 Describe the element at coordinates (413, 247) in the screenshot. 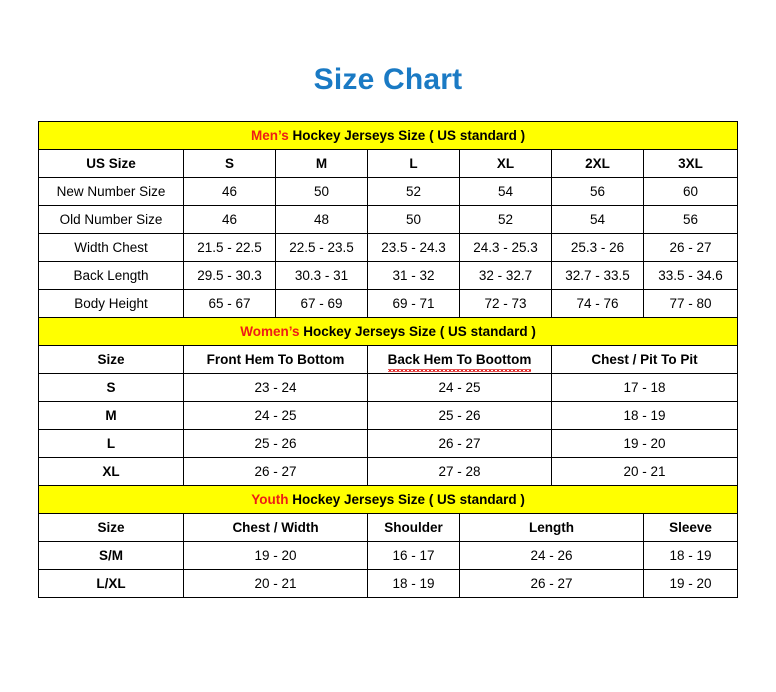

I see `cell-mens-2-2: 23.5 - 24.3` at that location.